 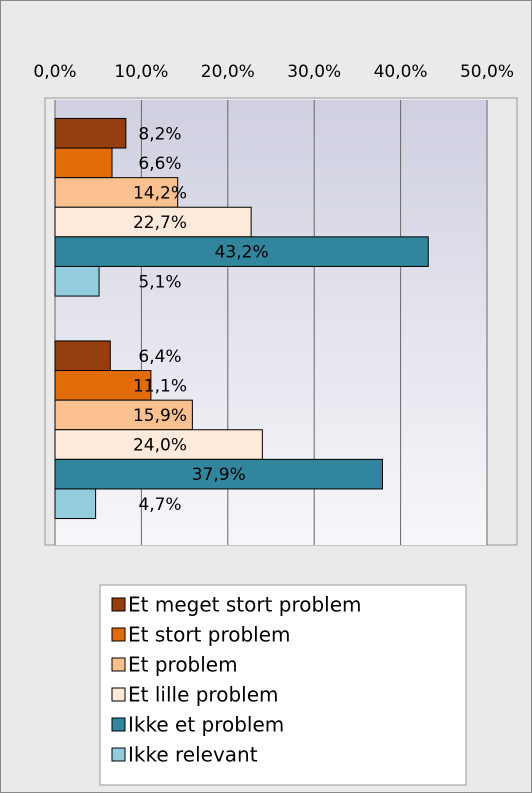 What do you see at coordinates (159, 134) in the screenshot?
I see `data-label: 8,2%` at bounding box center [159, 134].